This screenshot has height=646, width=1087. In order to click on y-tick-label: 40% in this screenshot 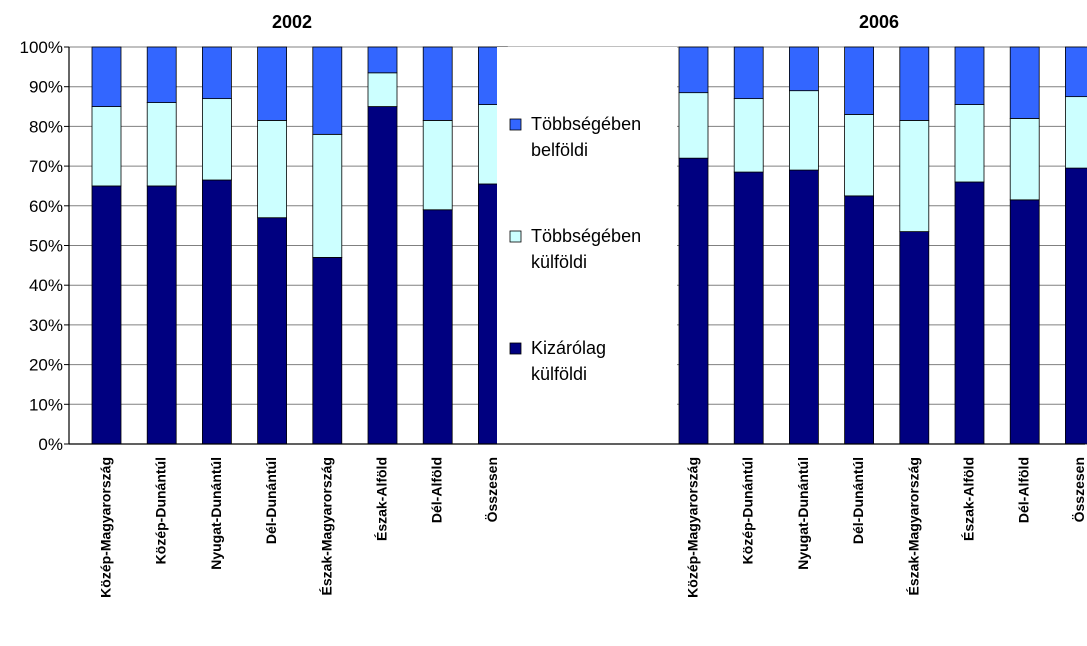, I will do `click(46, 285)`.